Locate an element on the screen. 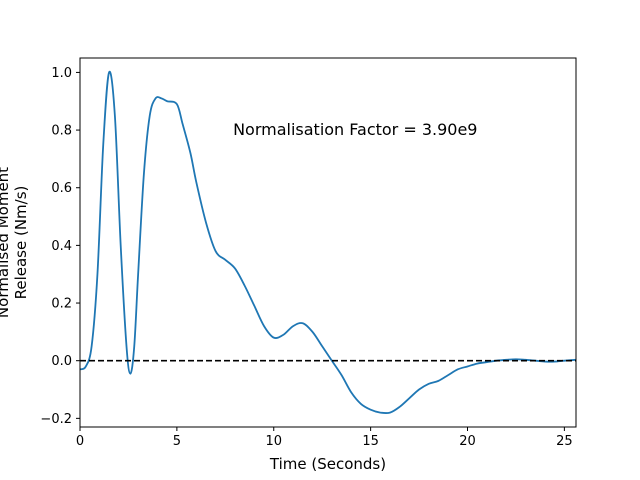 Image resolution: width=640 pixels, height=480 pixels. y-axis-label: Normalised Moment Release (Nm/s) is located at coordinates (15, 242).